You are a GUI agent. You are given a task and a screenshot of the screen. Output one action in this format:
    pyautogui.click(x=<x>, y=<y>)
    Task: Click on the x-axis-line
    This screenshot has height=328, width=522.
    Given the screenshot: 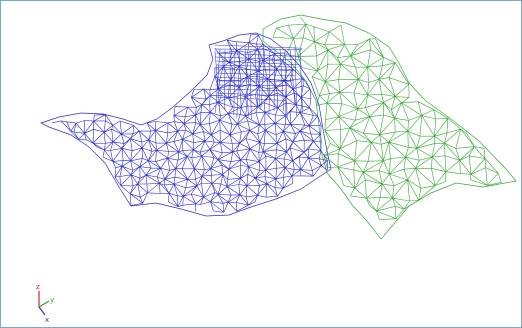 What is the action you would take?
    pyautogui.click(x=42, y=311)
    